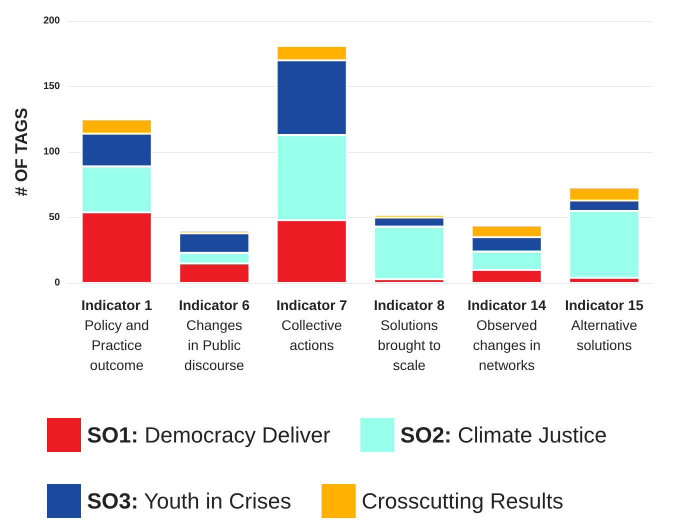 The image size is (673, 525). Describe the element at coordinates (506, 335) in the screenshot. I see `x-tick-label: Indicator 14 Observed changes in networks` at that location.